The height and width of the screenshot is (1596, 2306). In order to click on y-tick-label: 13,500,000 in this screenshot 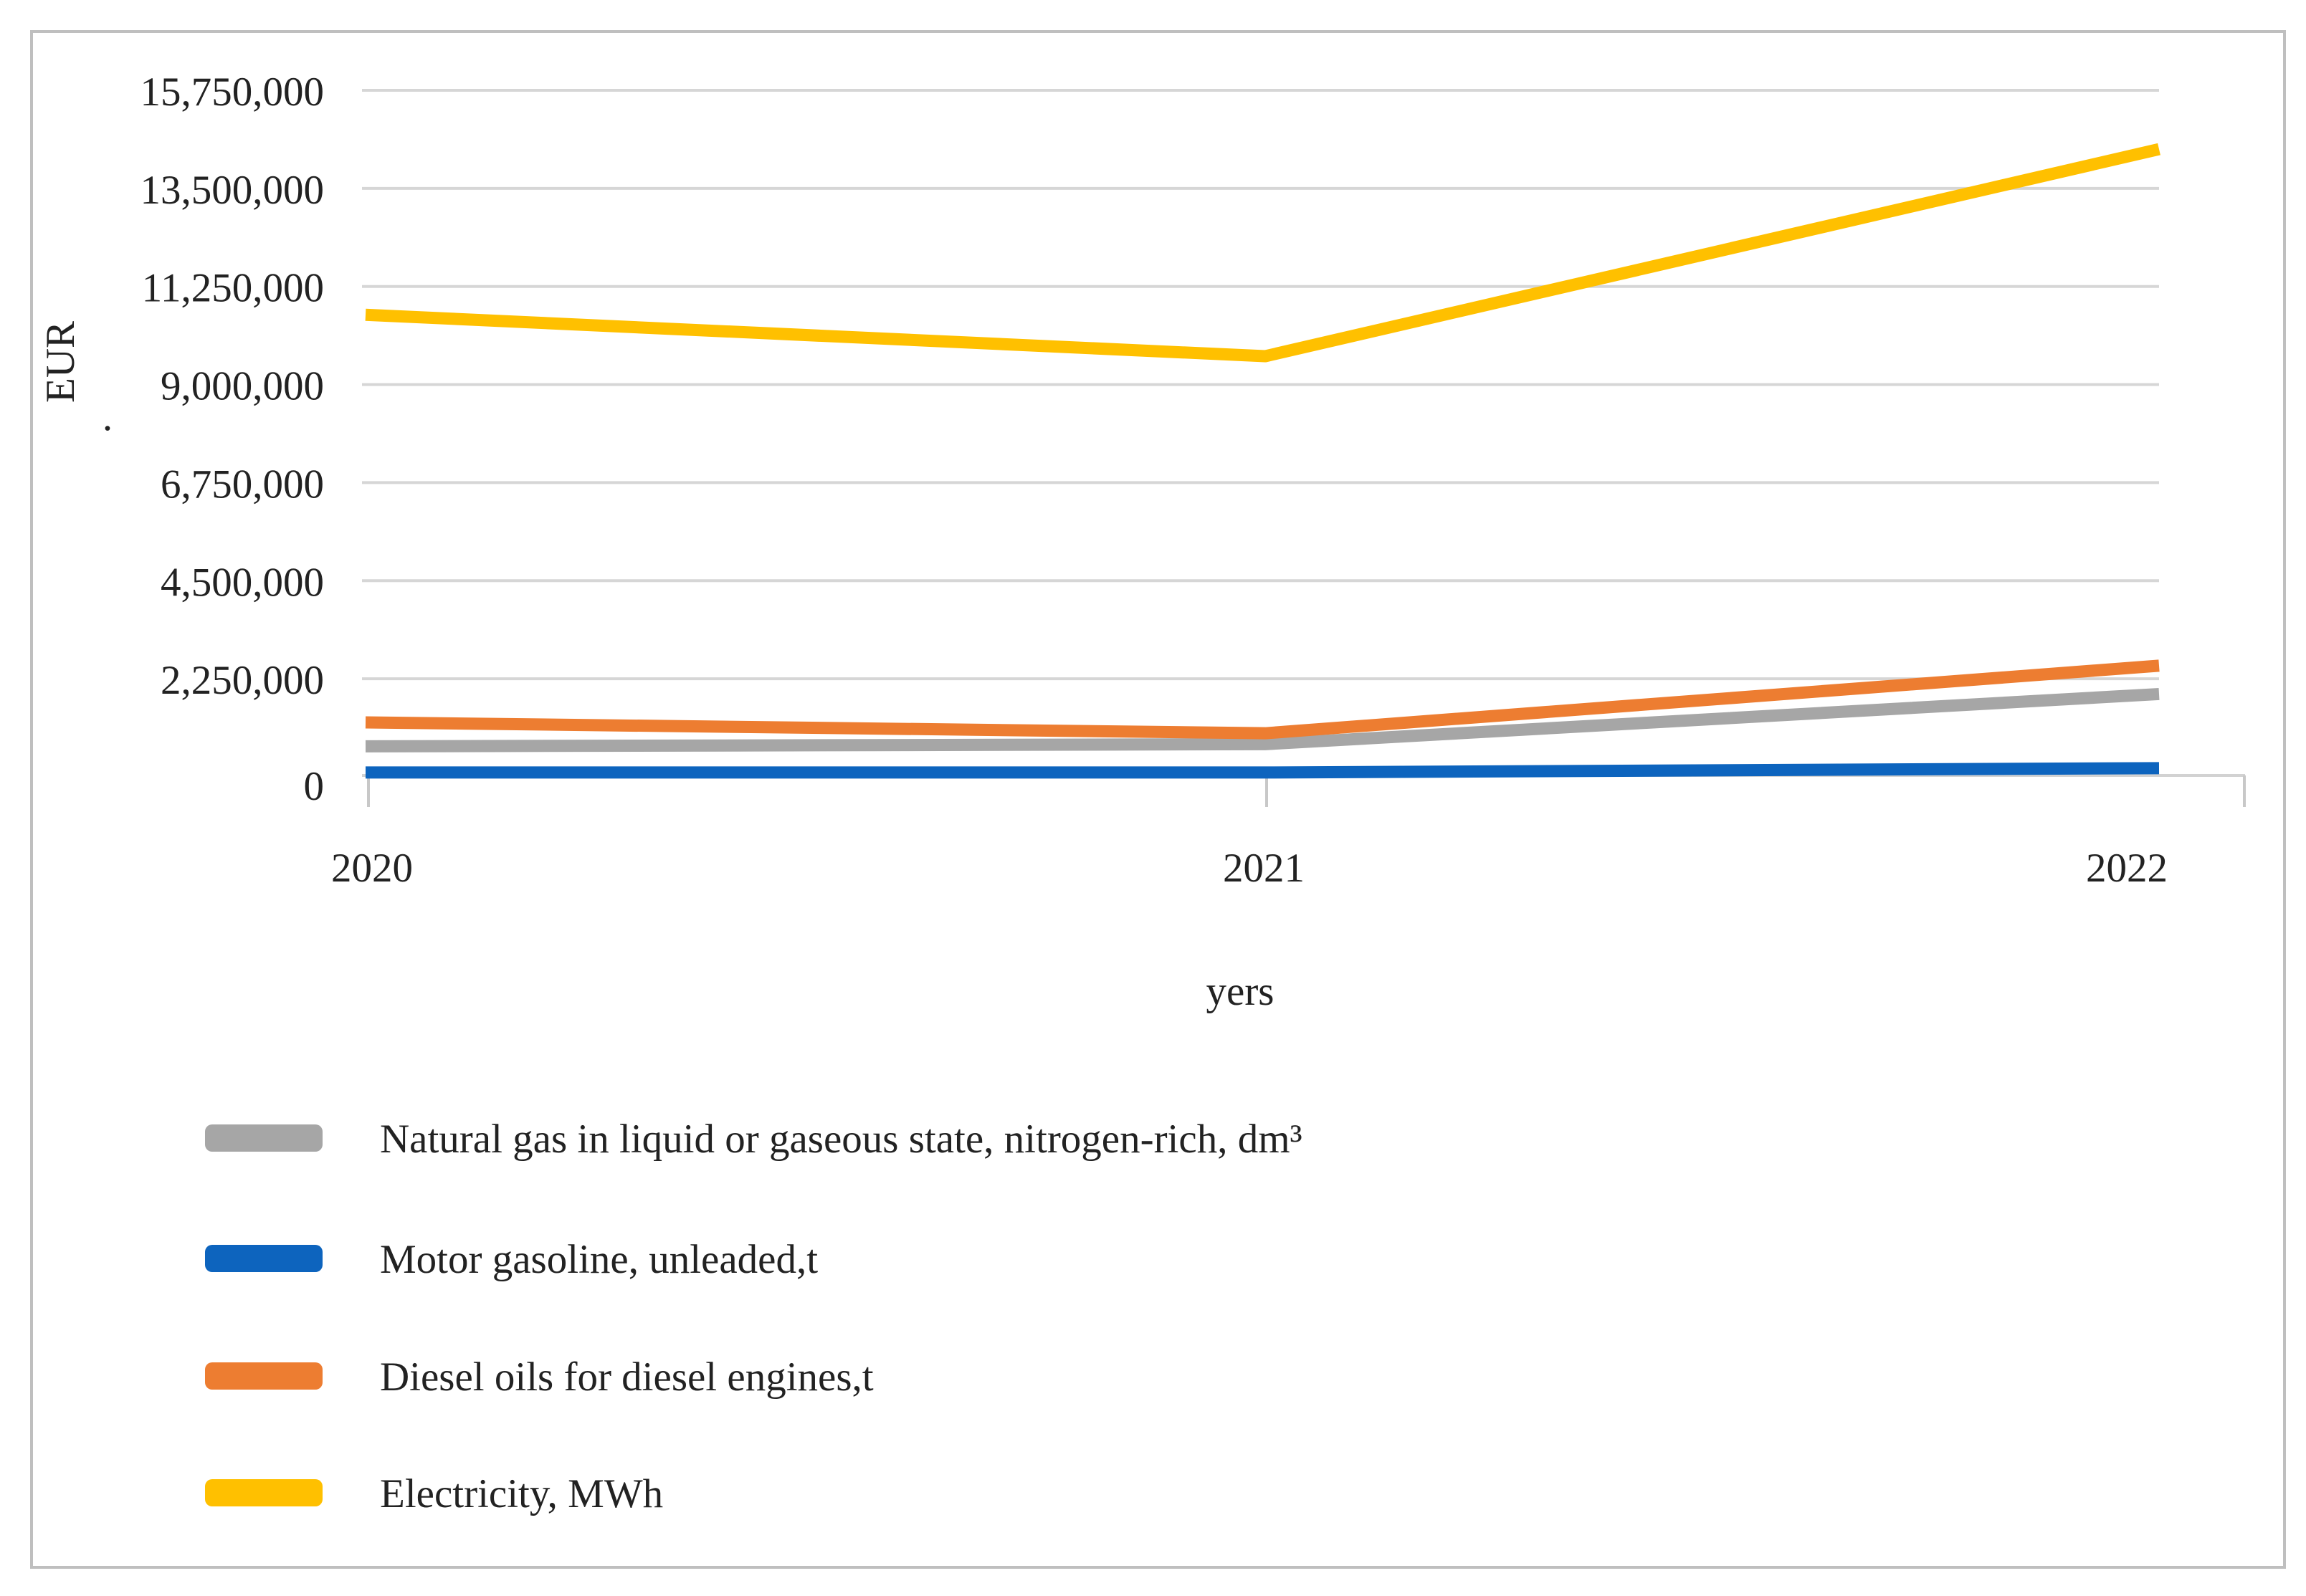, I will do `click(232, 190)`.